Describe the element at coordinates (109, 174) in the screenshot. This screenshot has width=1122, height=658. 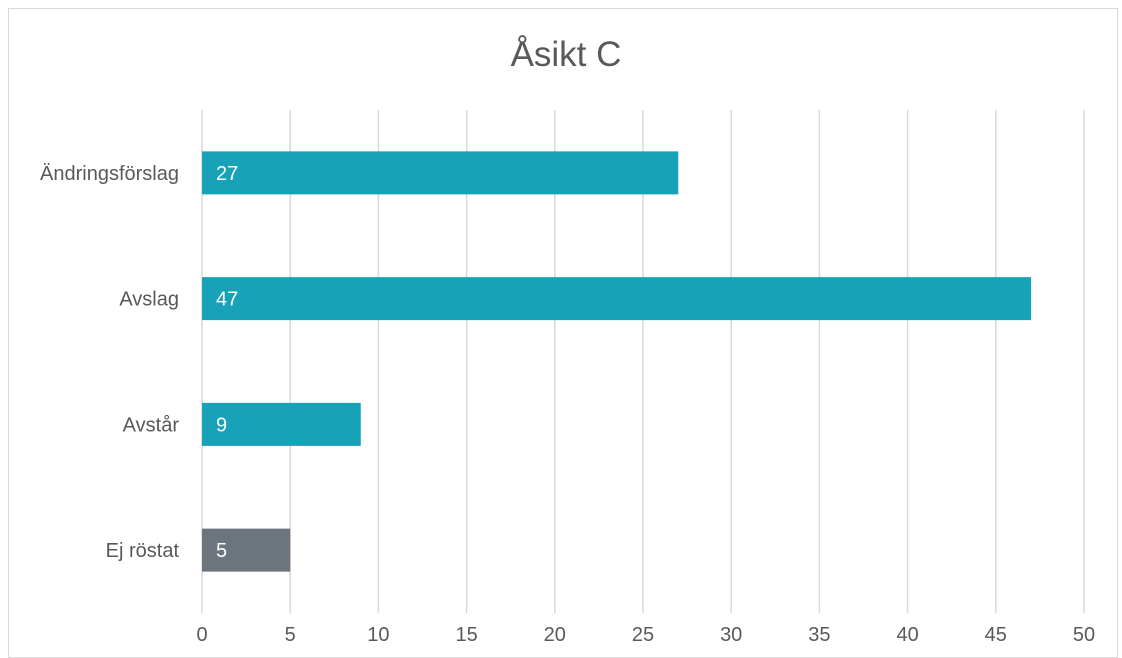
I see `category-label: Ändringsförslag` at that location.